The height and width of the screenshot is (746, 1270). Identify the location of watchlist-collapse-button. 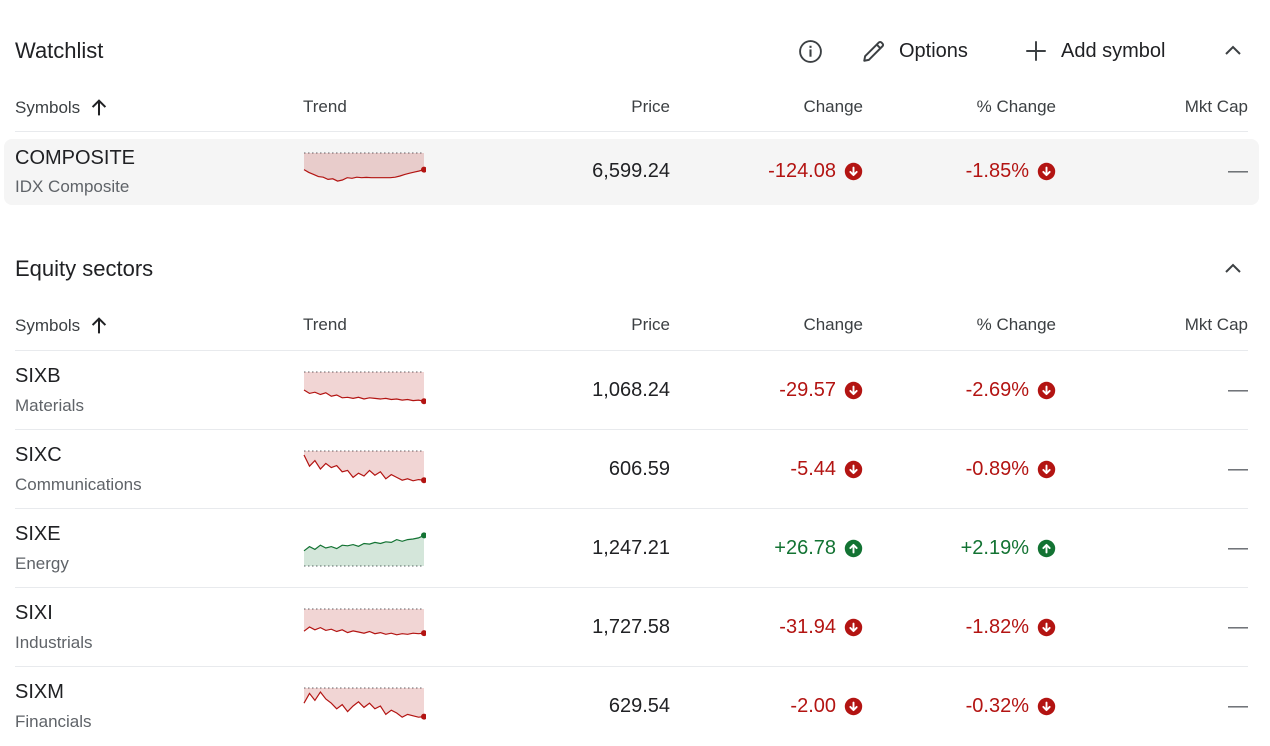
(1233, 51).